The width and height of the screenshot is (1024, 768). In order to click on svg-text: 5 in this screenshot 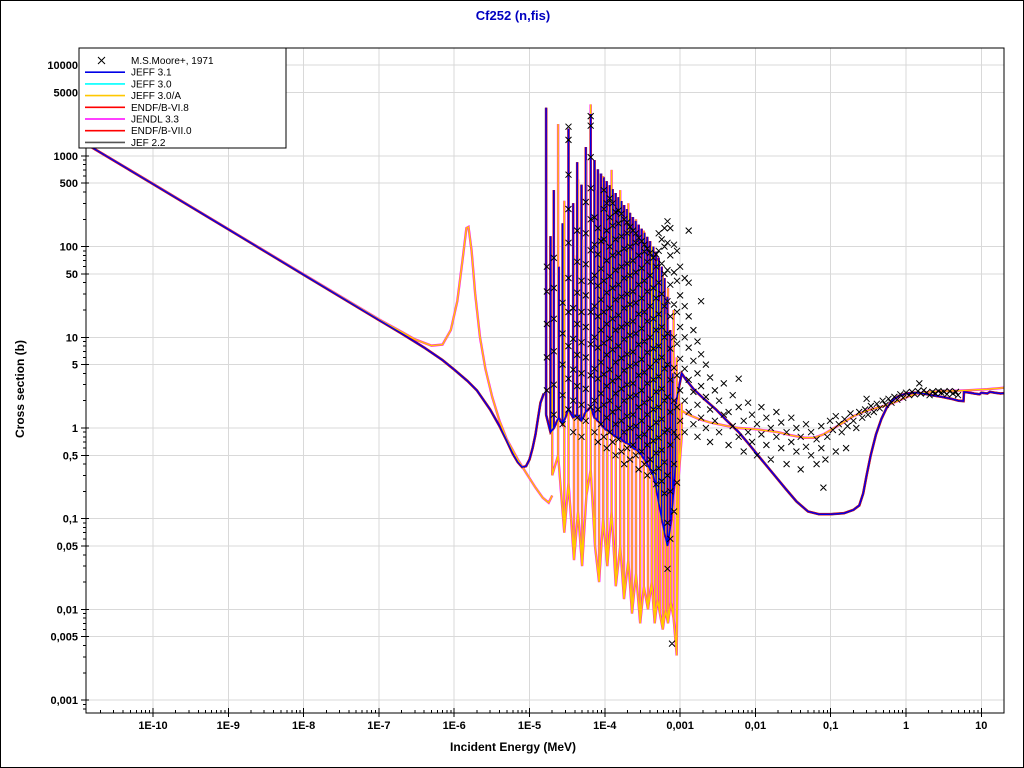, I will do `click(75, 366)`.